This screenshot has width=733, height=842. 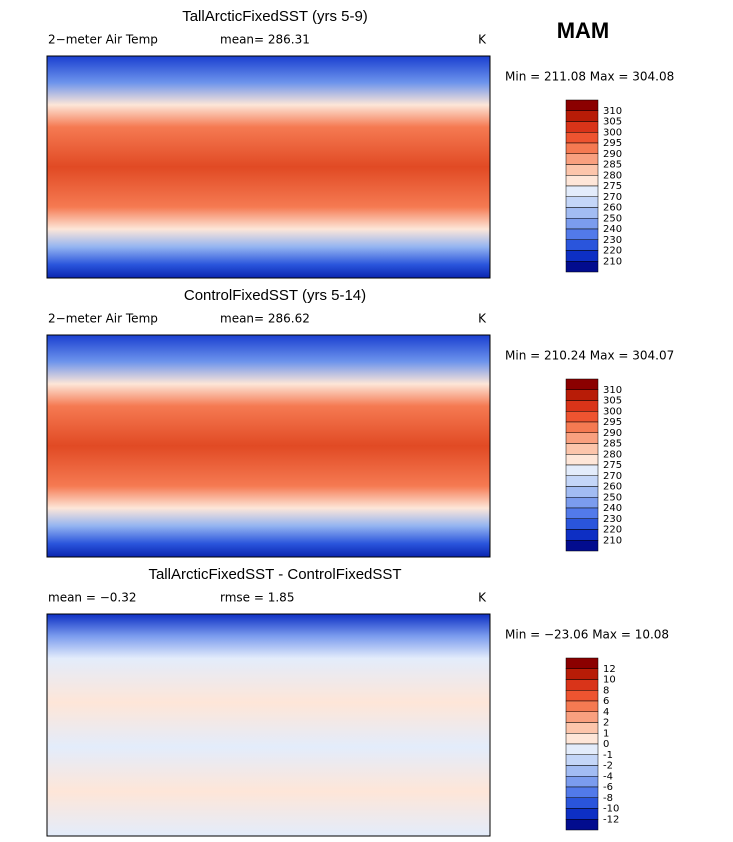 I want to click on left-label: mean = −0.32, so click(x=92, y=598).